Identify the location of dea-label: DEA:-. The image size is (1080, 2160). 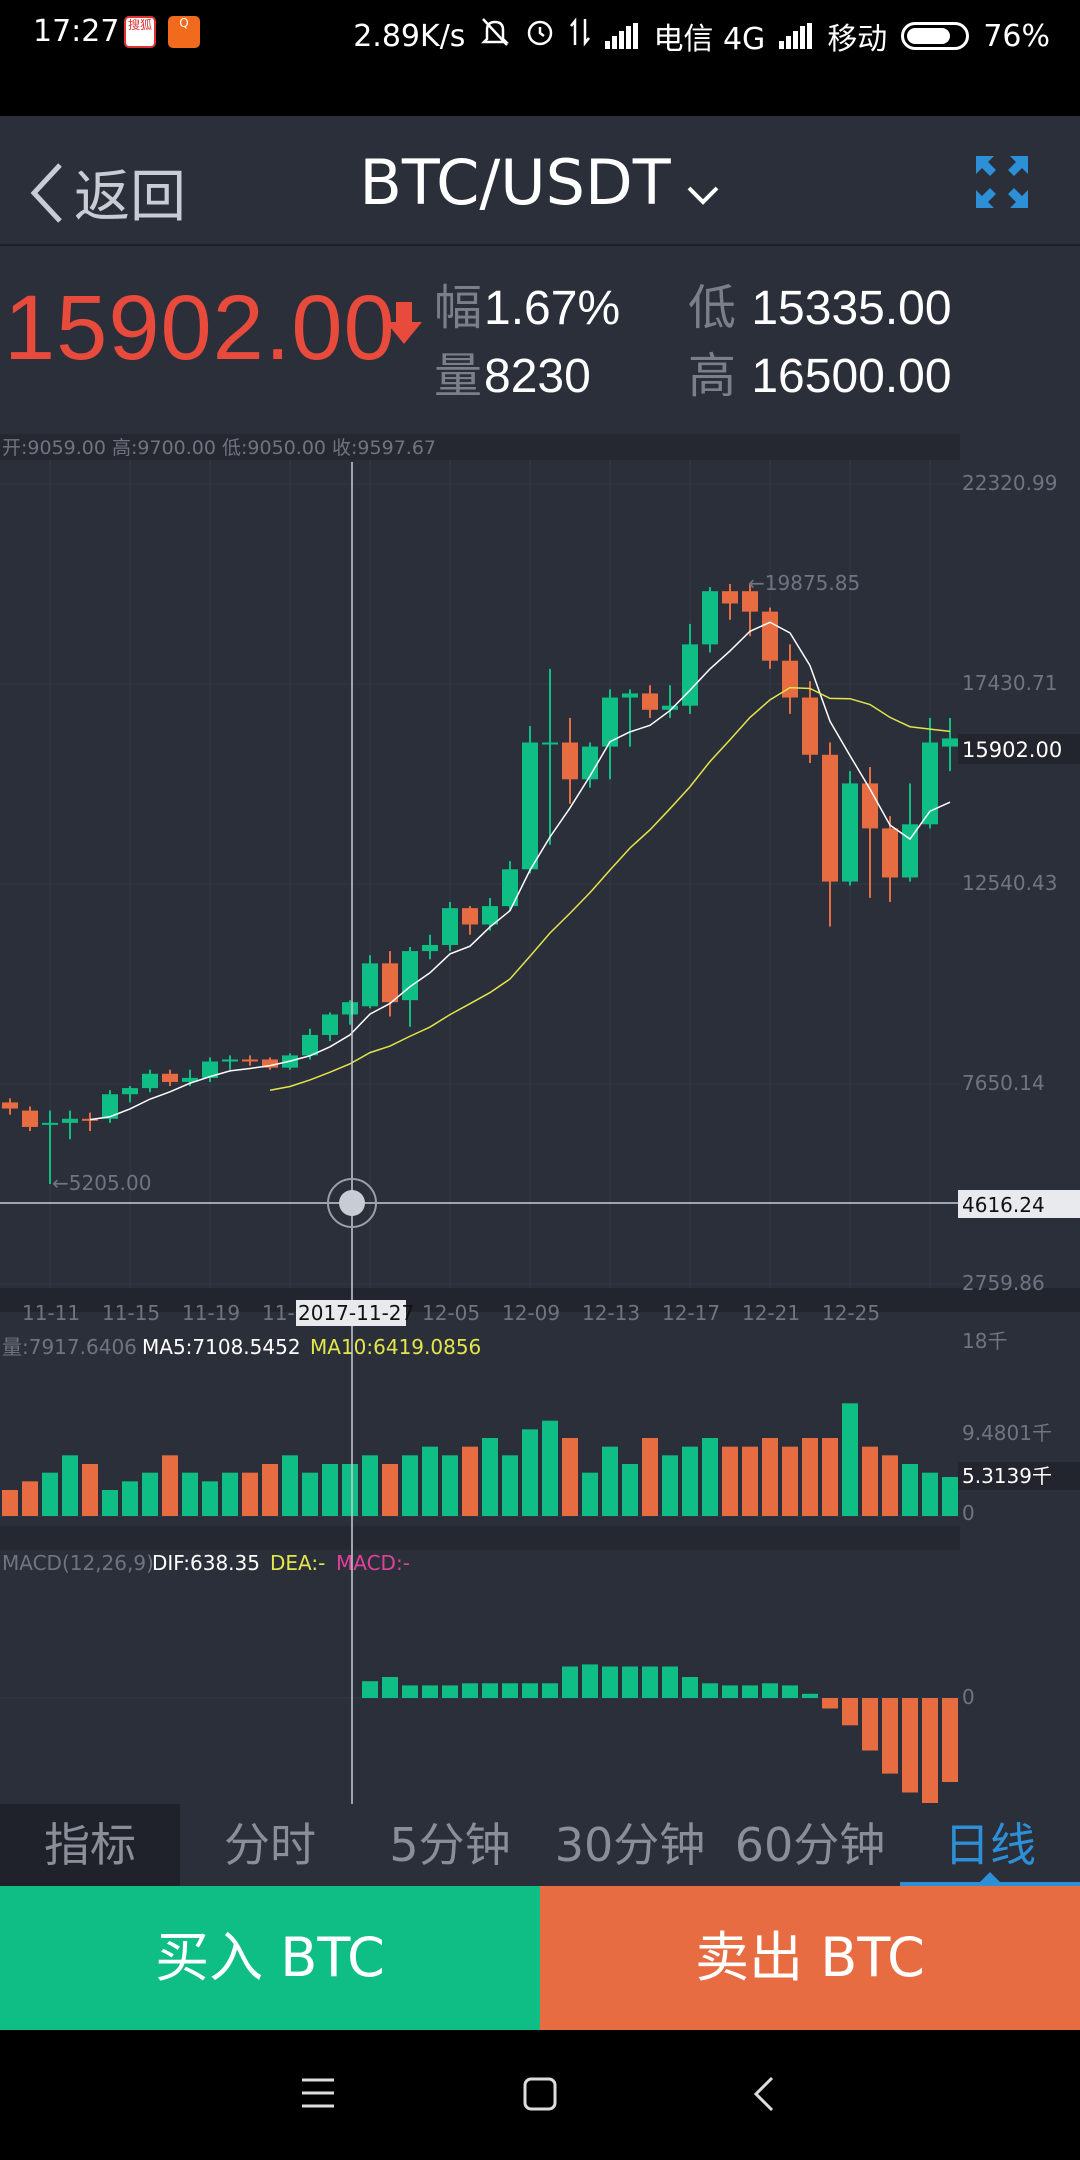
(297, 1563).